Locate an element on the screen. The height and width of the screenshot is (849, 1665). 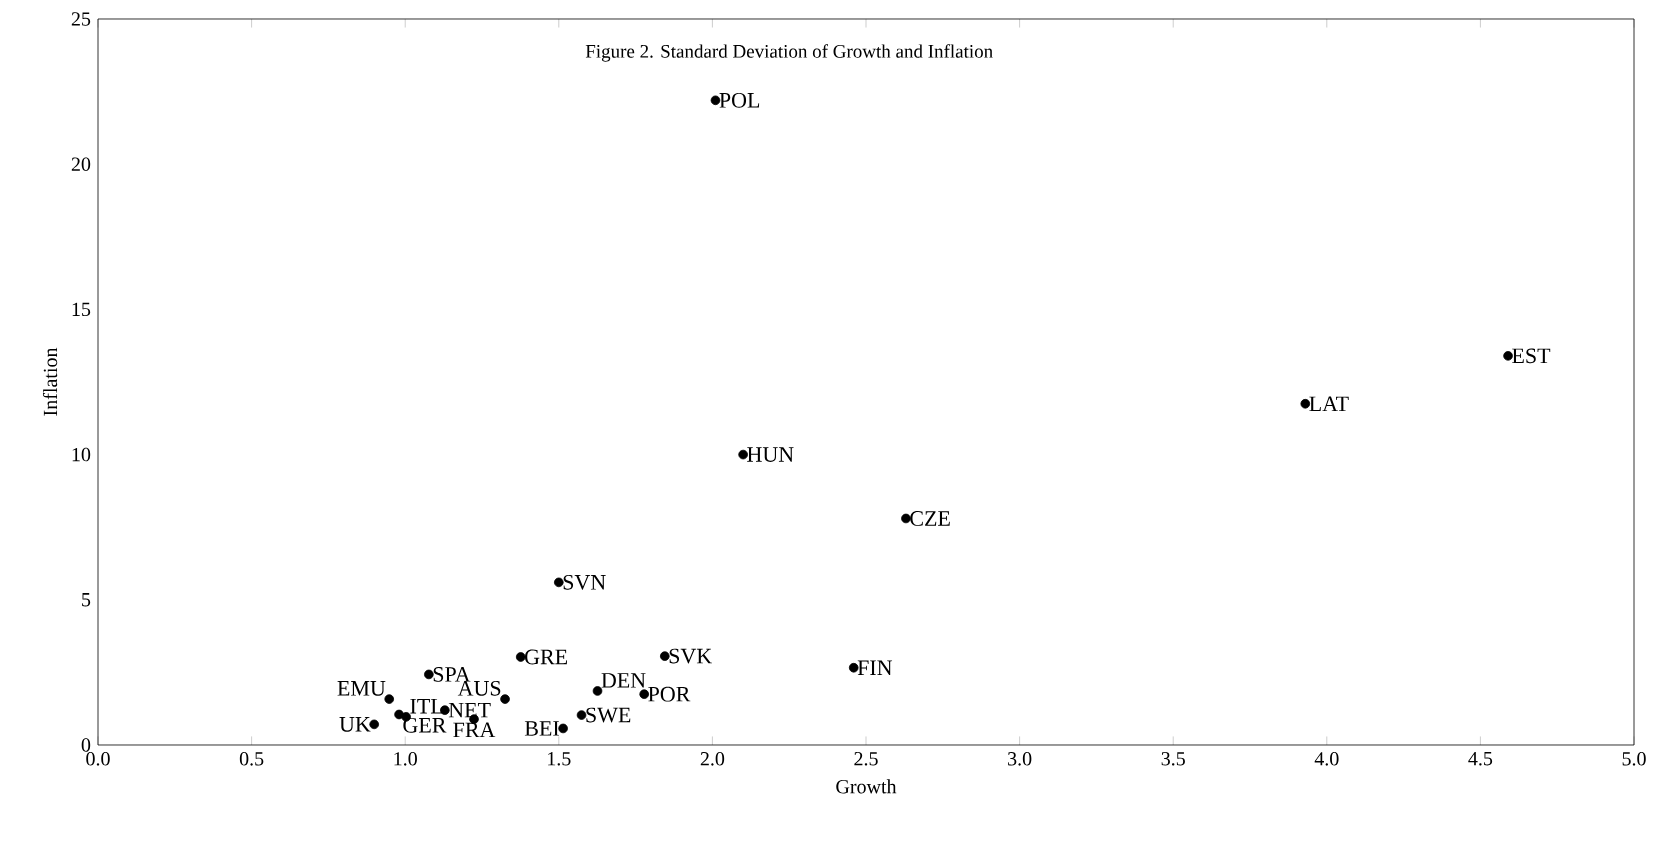
data-label: FRA is located at coordinates (474, 730).